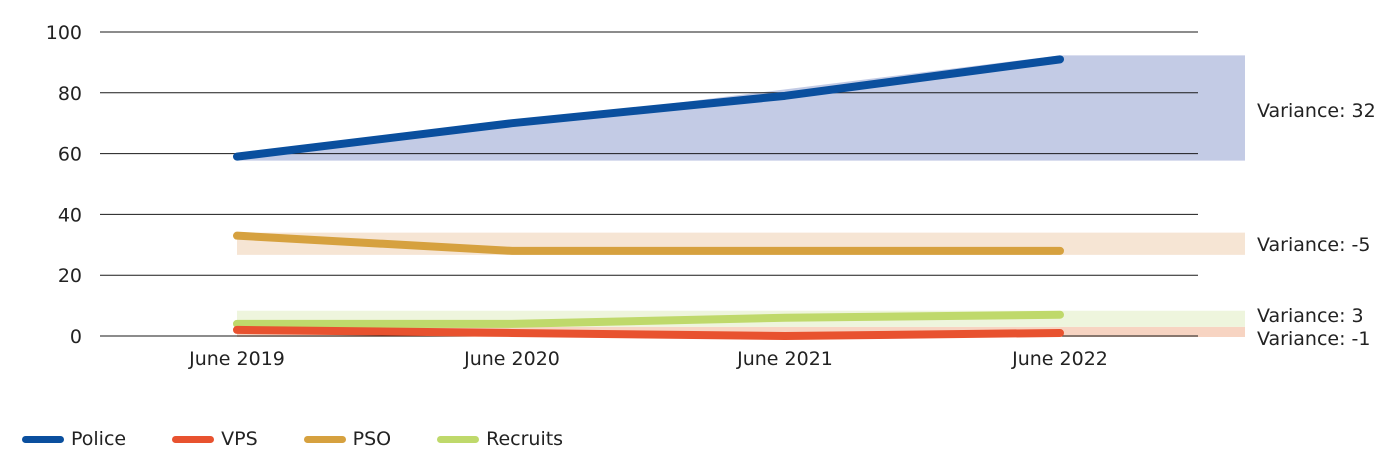 Image resolution: width=1391 pixels, height=469 pixels. I want to click on legend: Police VPS PSO Recruits, so click(315, 439).